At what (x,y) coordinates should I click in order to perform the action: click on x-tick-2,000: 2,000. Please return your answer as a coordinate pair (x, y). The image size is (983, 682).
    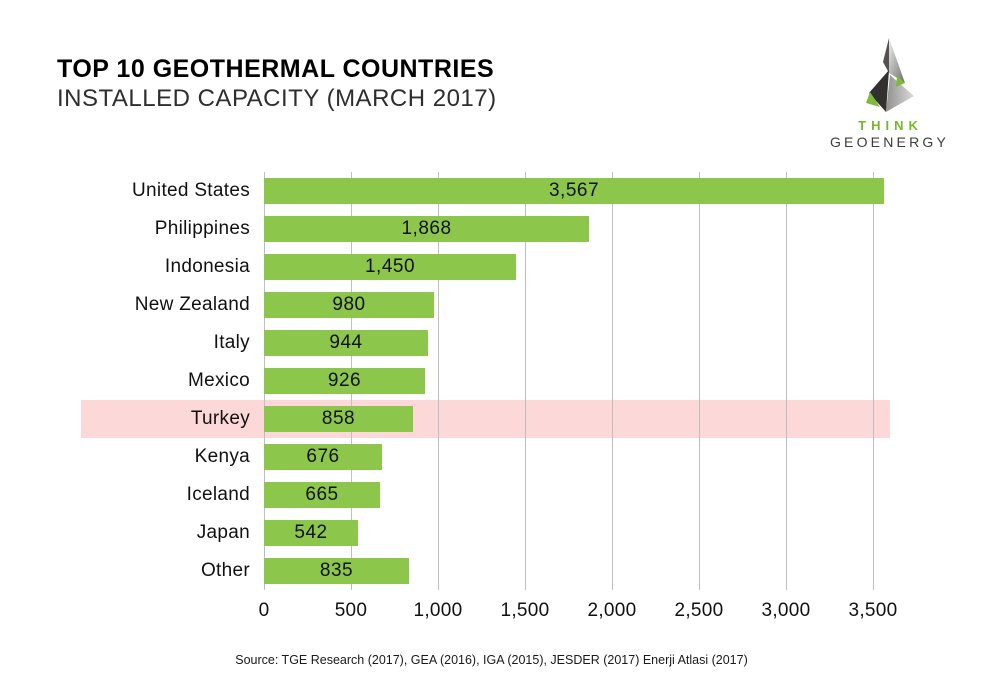
    Looking at the image, I should click on (612, 610).